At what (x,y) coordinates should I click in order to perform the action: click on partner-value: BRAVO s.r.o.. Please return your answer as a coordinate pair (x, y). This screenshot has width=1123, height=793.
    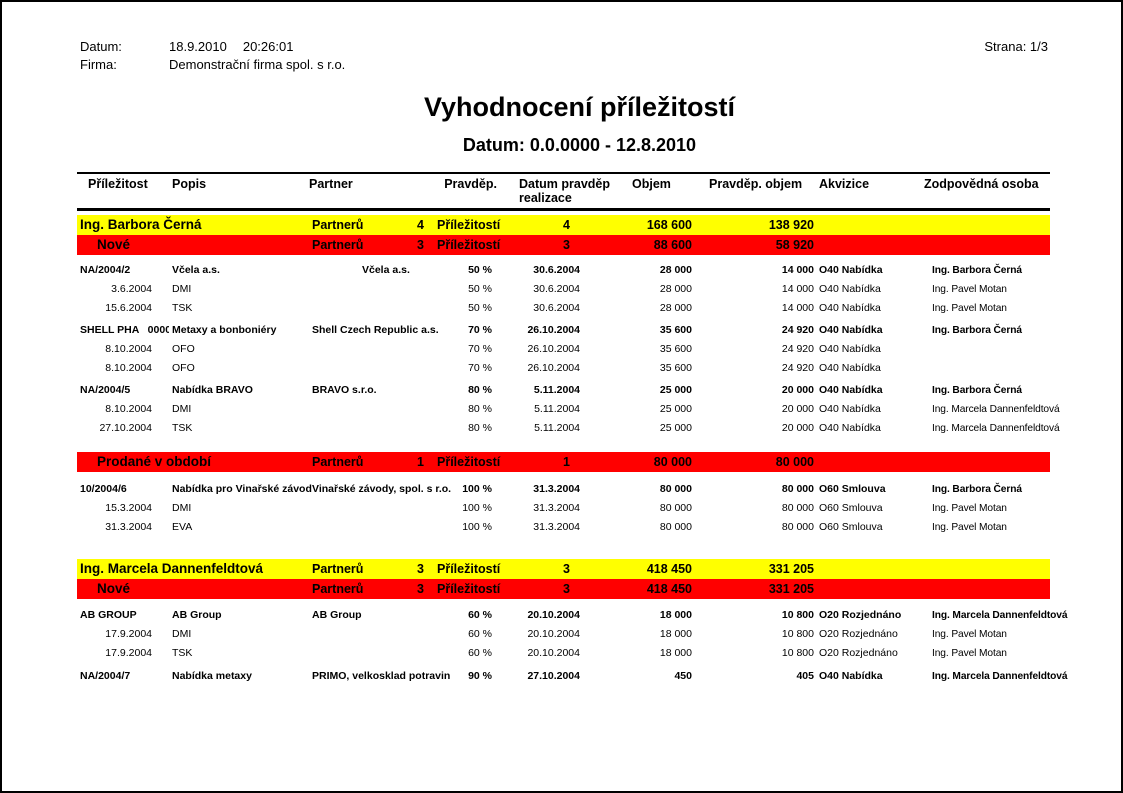
    Looking at the image, I should click on (344, 390).